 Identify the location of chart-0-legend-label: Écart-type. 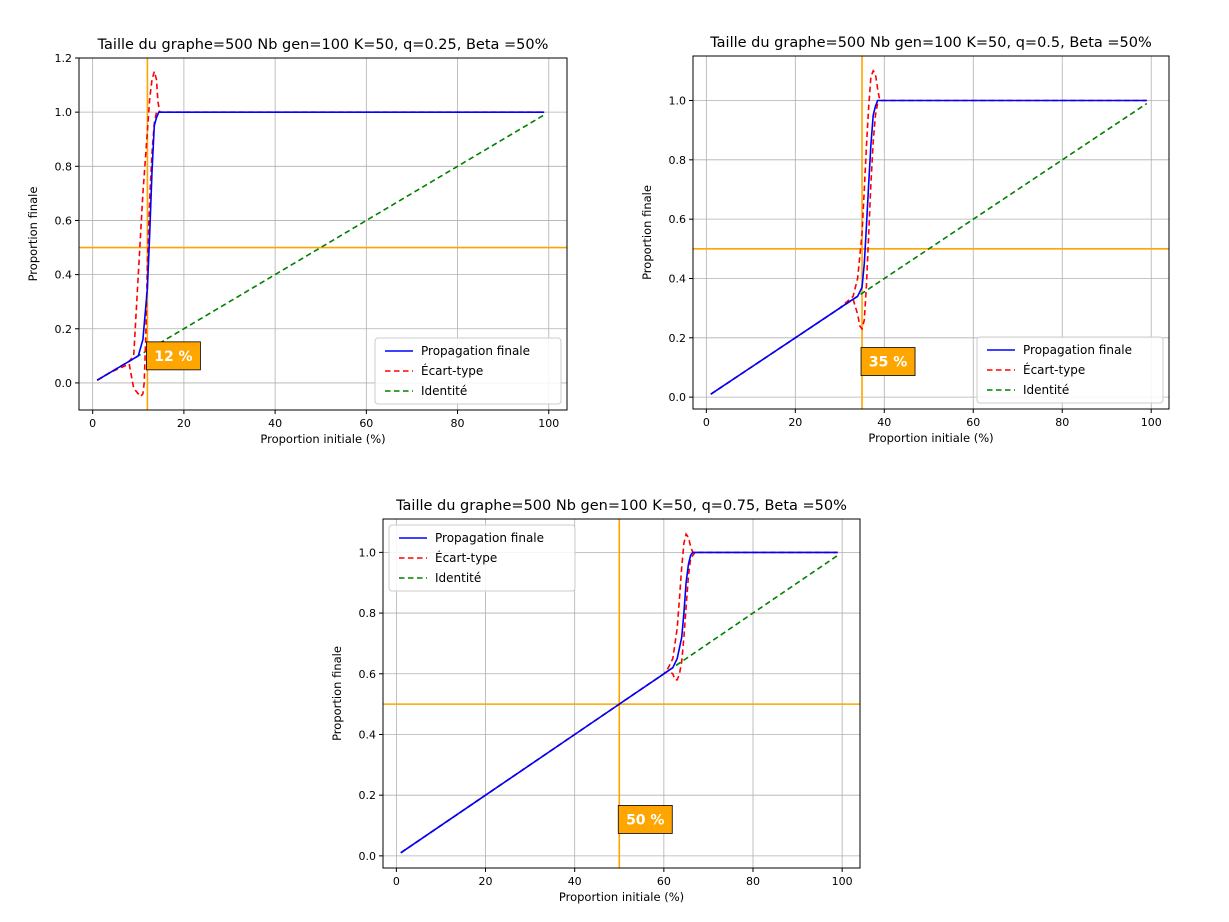
(452, 370).